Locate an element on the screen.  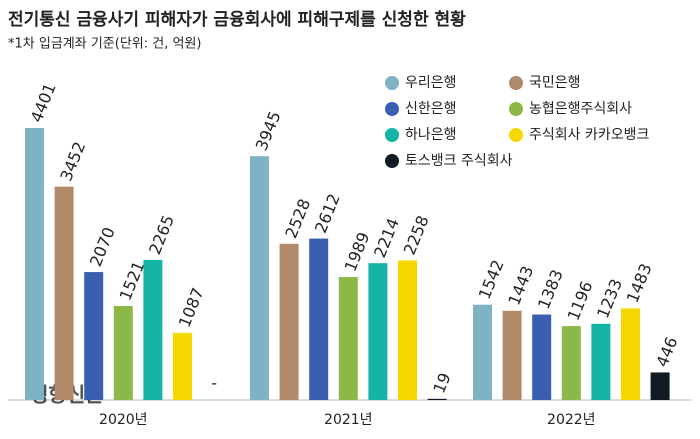
value-label: 19 is located at coordinates (441, 383).